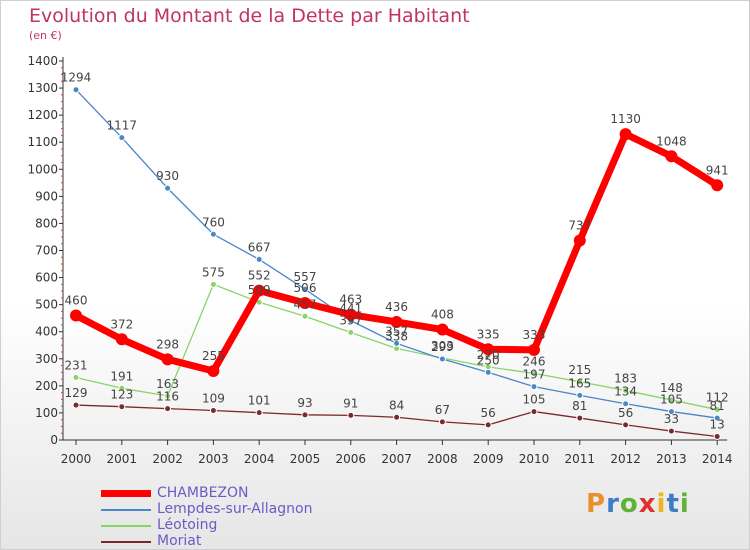  Describe the element at coordinates (442, 410) in the screenshot. I see `data-label: 67` at that location.